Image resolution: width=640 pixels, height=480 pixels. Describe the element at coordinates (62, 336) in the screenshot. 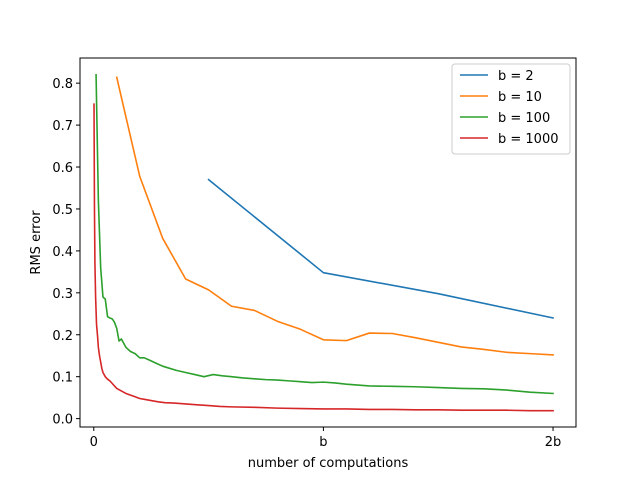

I see `y-tick-label-2: 0.2` at that location.